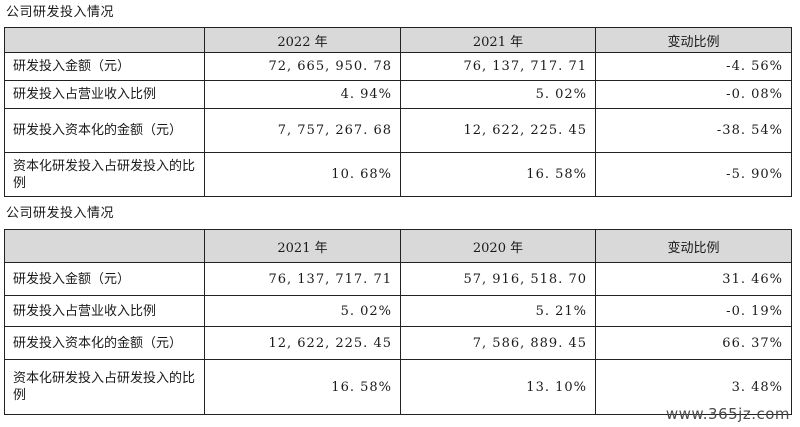 This screenshot has width=800, height=427. I want to click on table2-header-row: 2021 年 2020 年 变动比例, so click(398, 246).